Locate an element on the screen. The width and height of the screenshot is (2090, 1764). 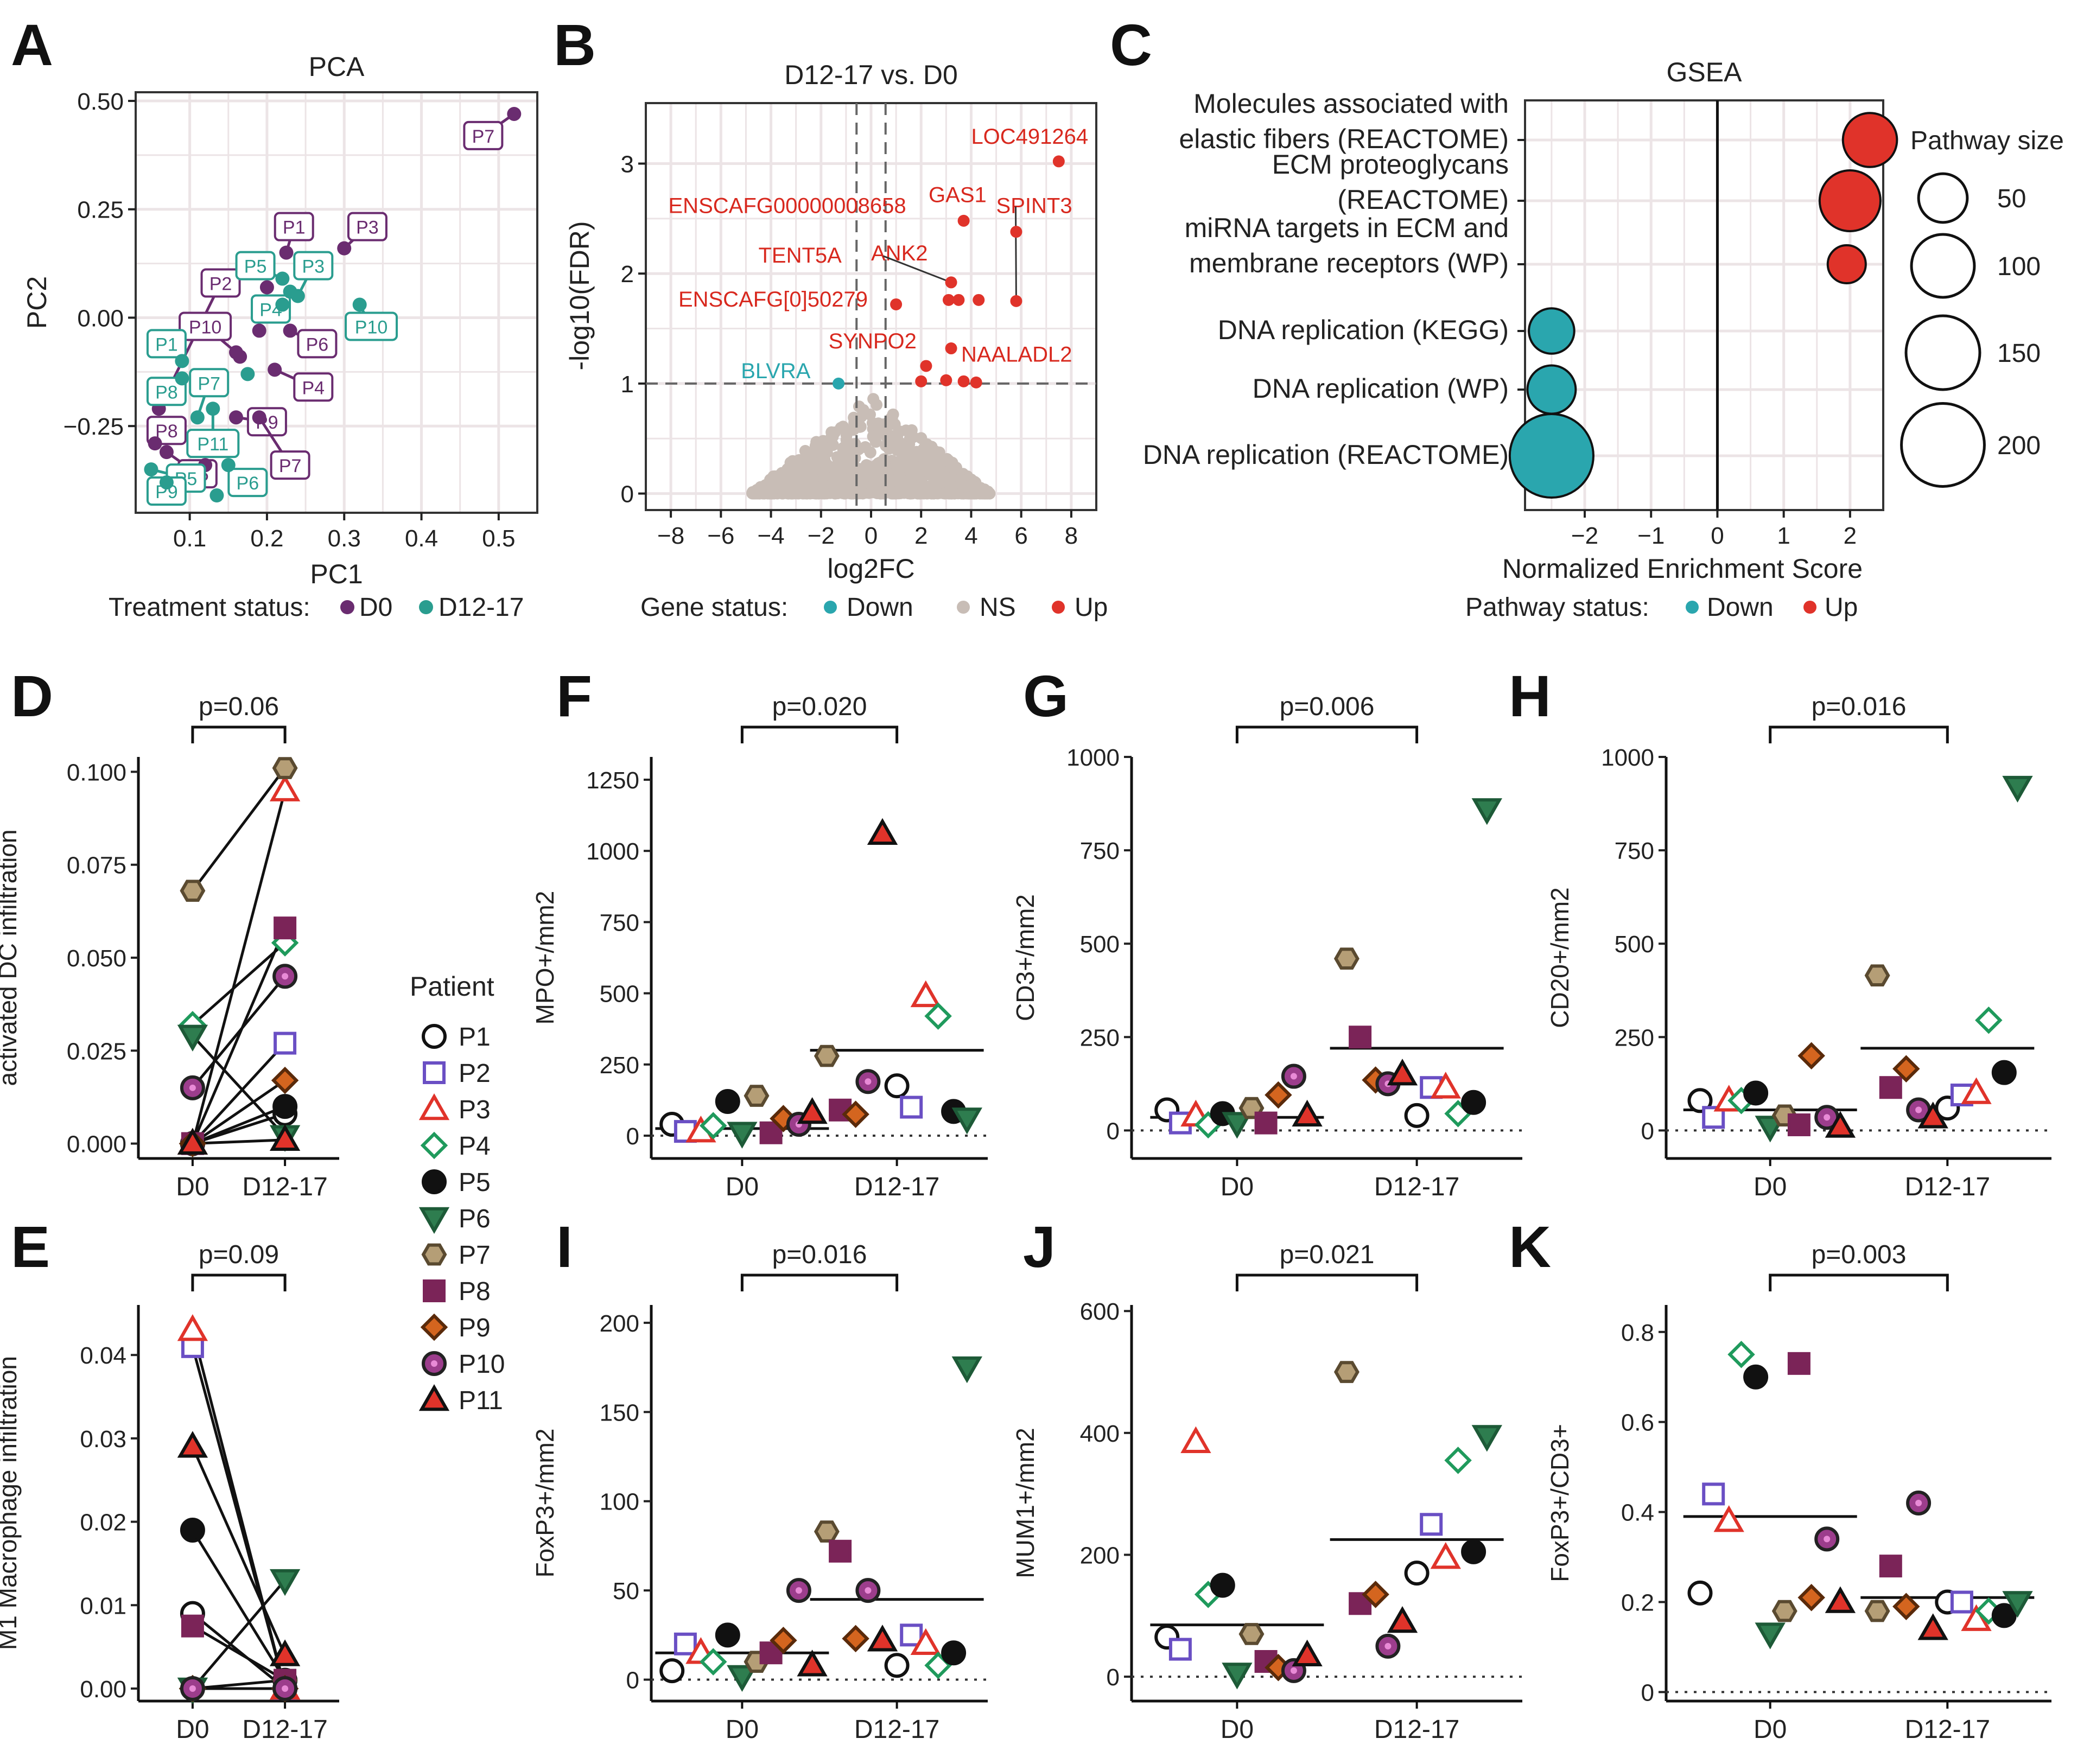
legend-swatch is located at coordinates (830, 607).